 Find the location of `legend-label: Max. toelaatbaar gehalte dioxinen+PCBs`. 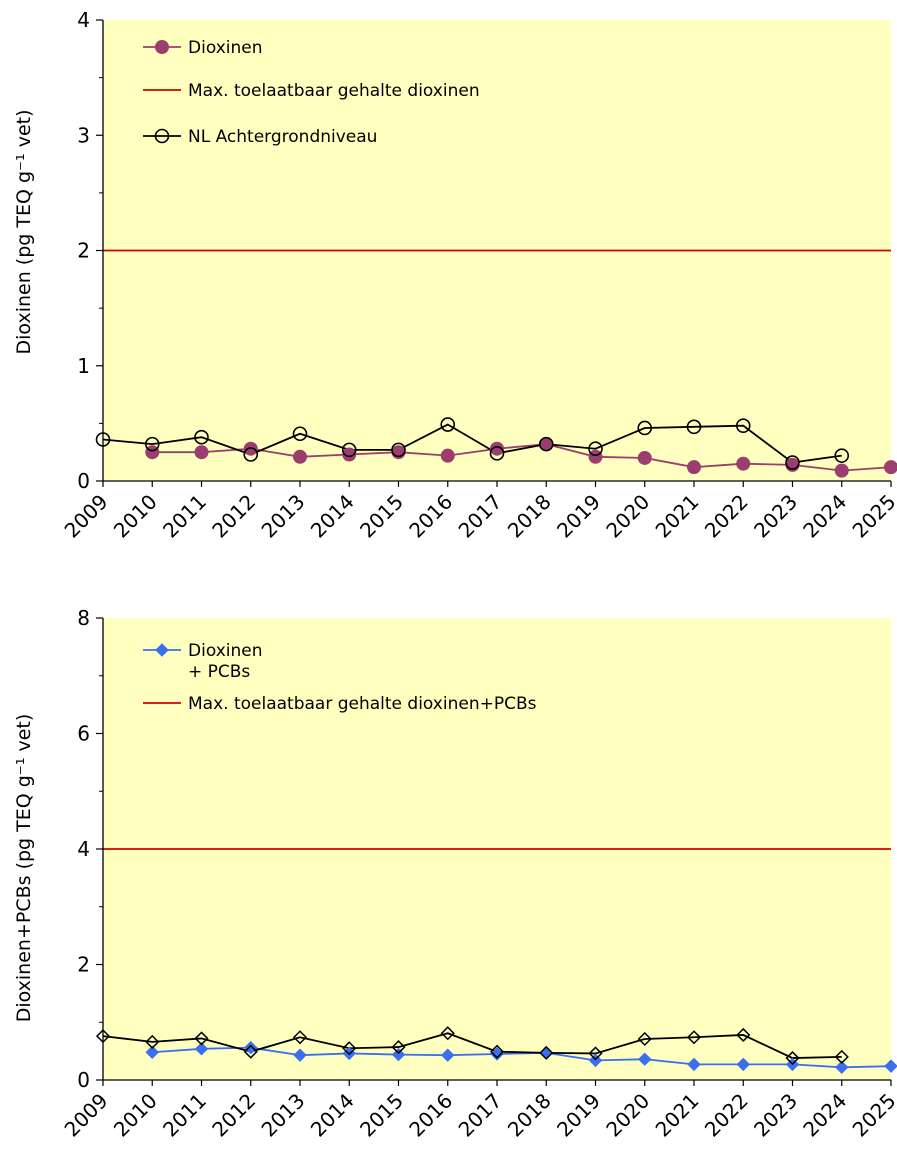

legend-label: Max. toelaatbaar gehalte dioxinen+PCBs is located at coordinates (362, 704).